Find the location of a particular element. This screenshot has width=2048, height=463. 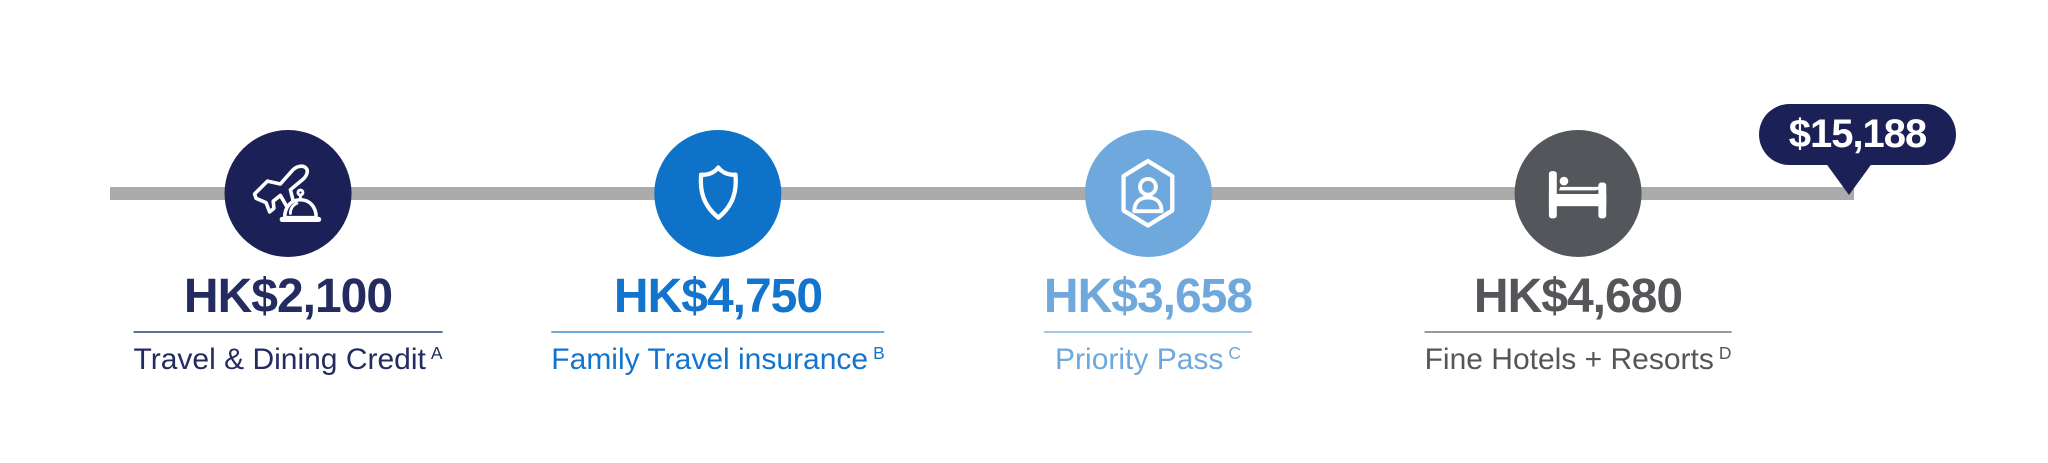

total-value-badge: $15,188 is located at coordinates (1857, 149).